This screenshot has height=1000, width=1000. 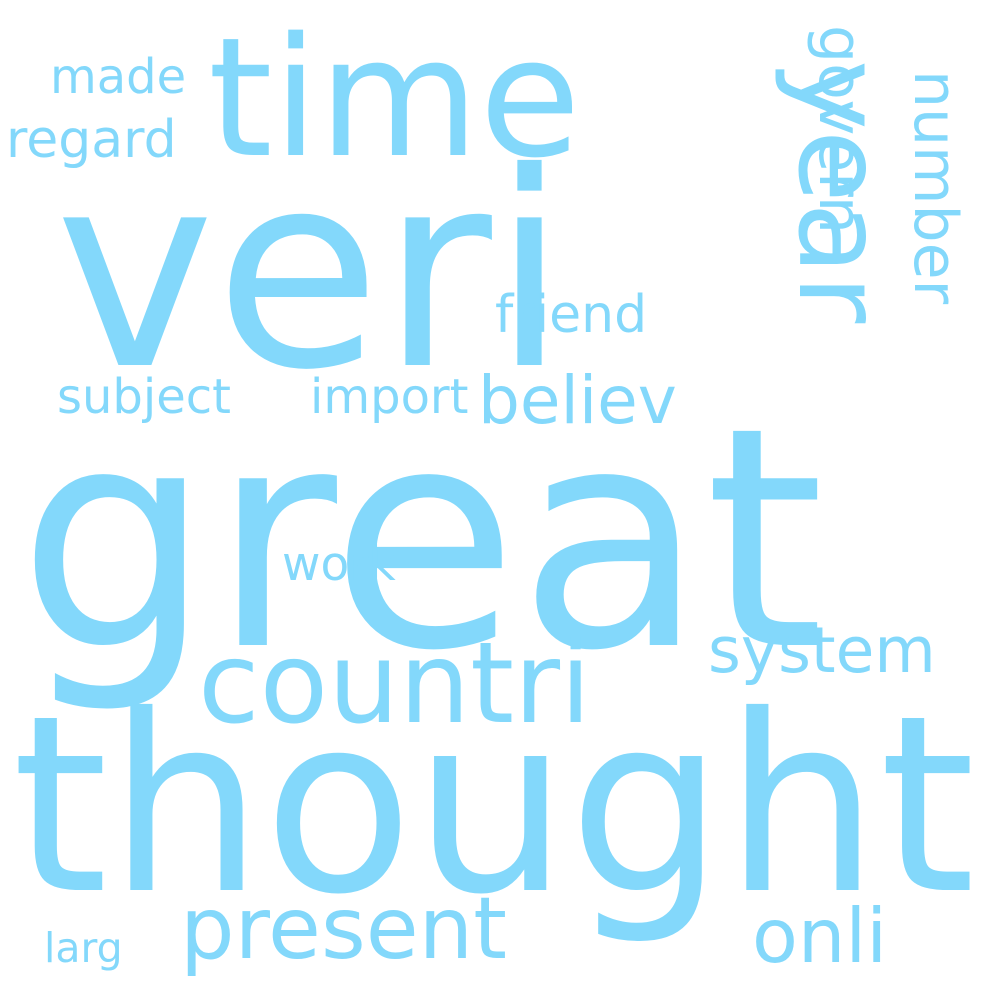 What do you see at coordinates (571, 315) in the screenshot?
I see `word-friend: friend` at bounding box center [571, 315].